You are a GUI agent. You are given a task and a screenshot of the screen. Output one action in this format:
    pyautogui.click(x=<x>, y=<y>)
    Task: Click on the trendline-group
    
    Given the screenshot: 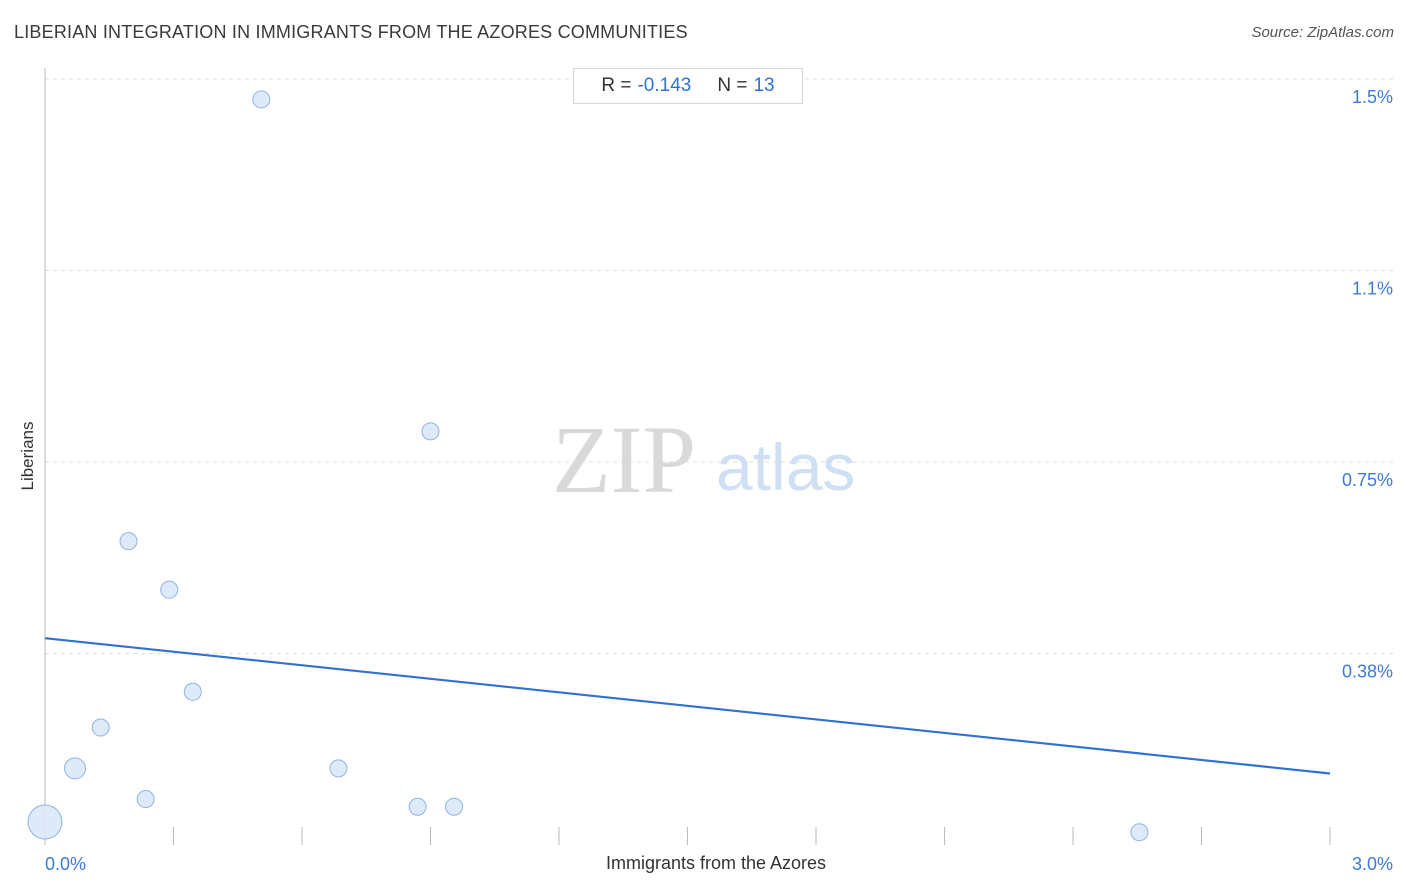 What is the action you would take?
    pyautogui.click(x=687, y=706)
    